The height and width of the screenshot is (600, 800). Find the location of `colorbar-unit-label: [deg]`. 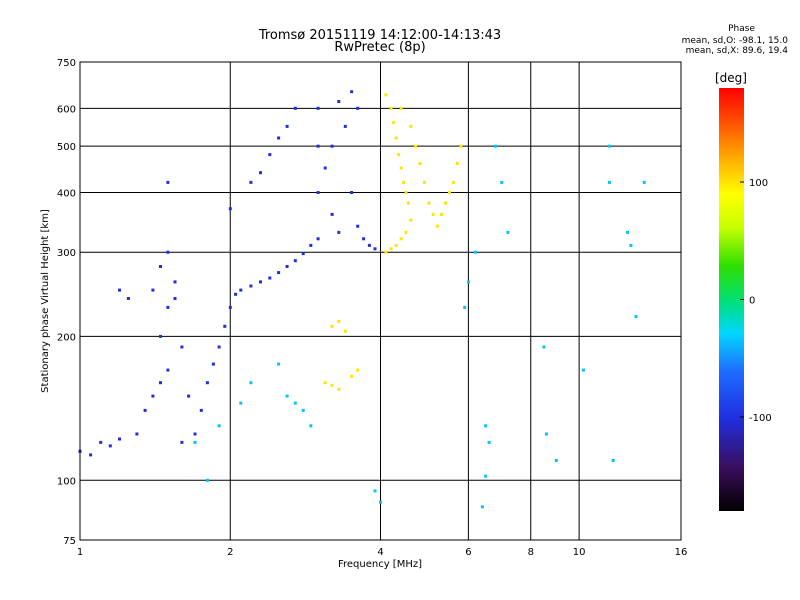

colorbar-unit-label: [deg] is located at coordinates (731, 78).